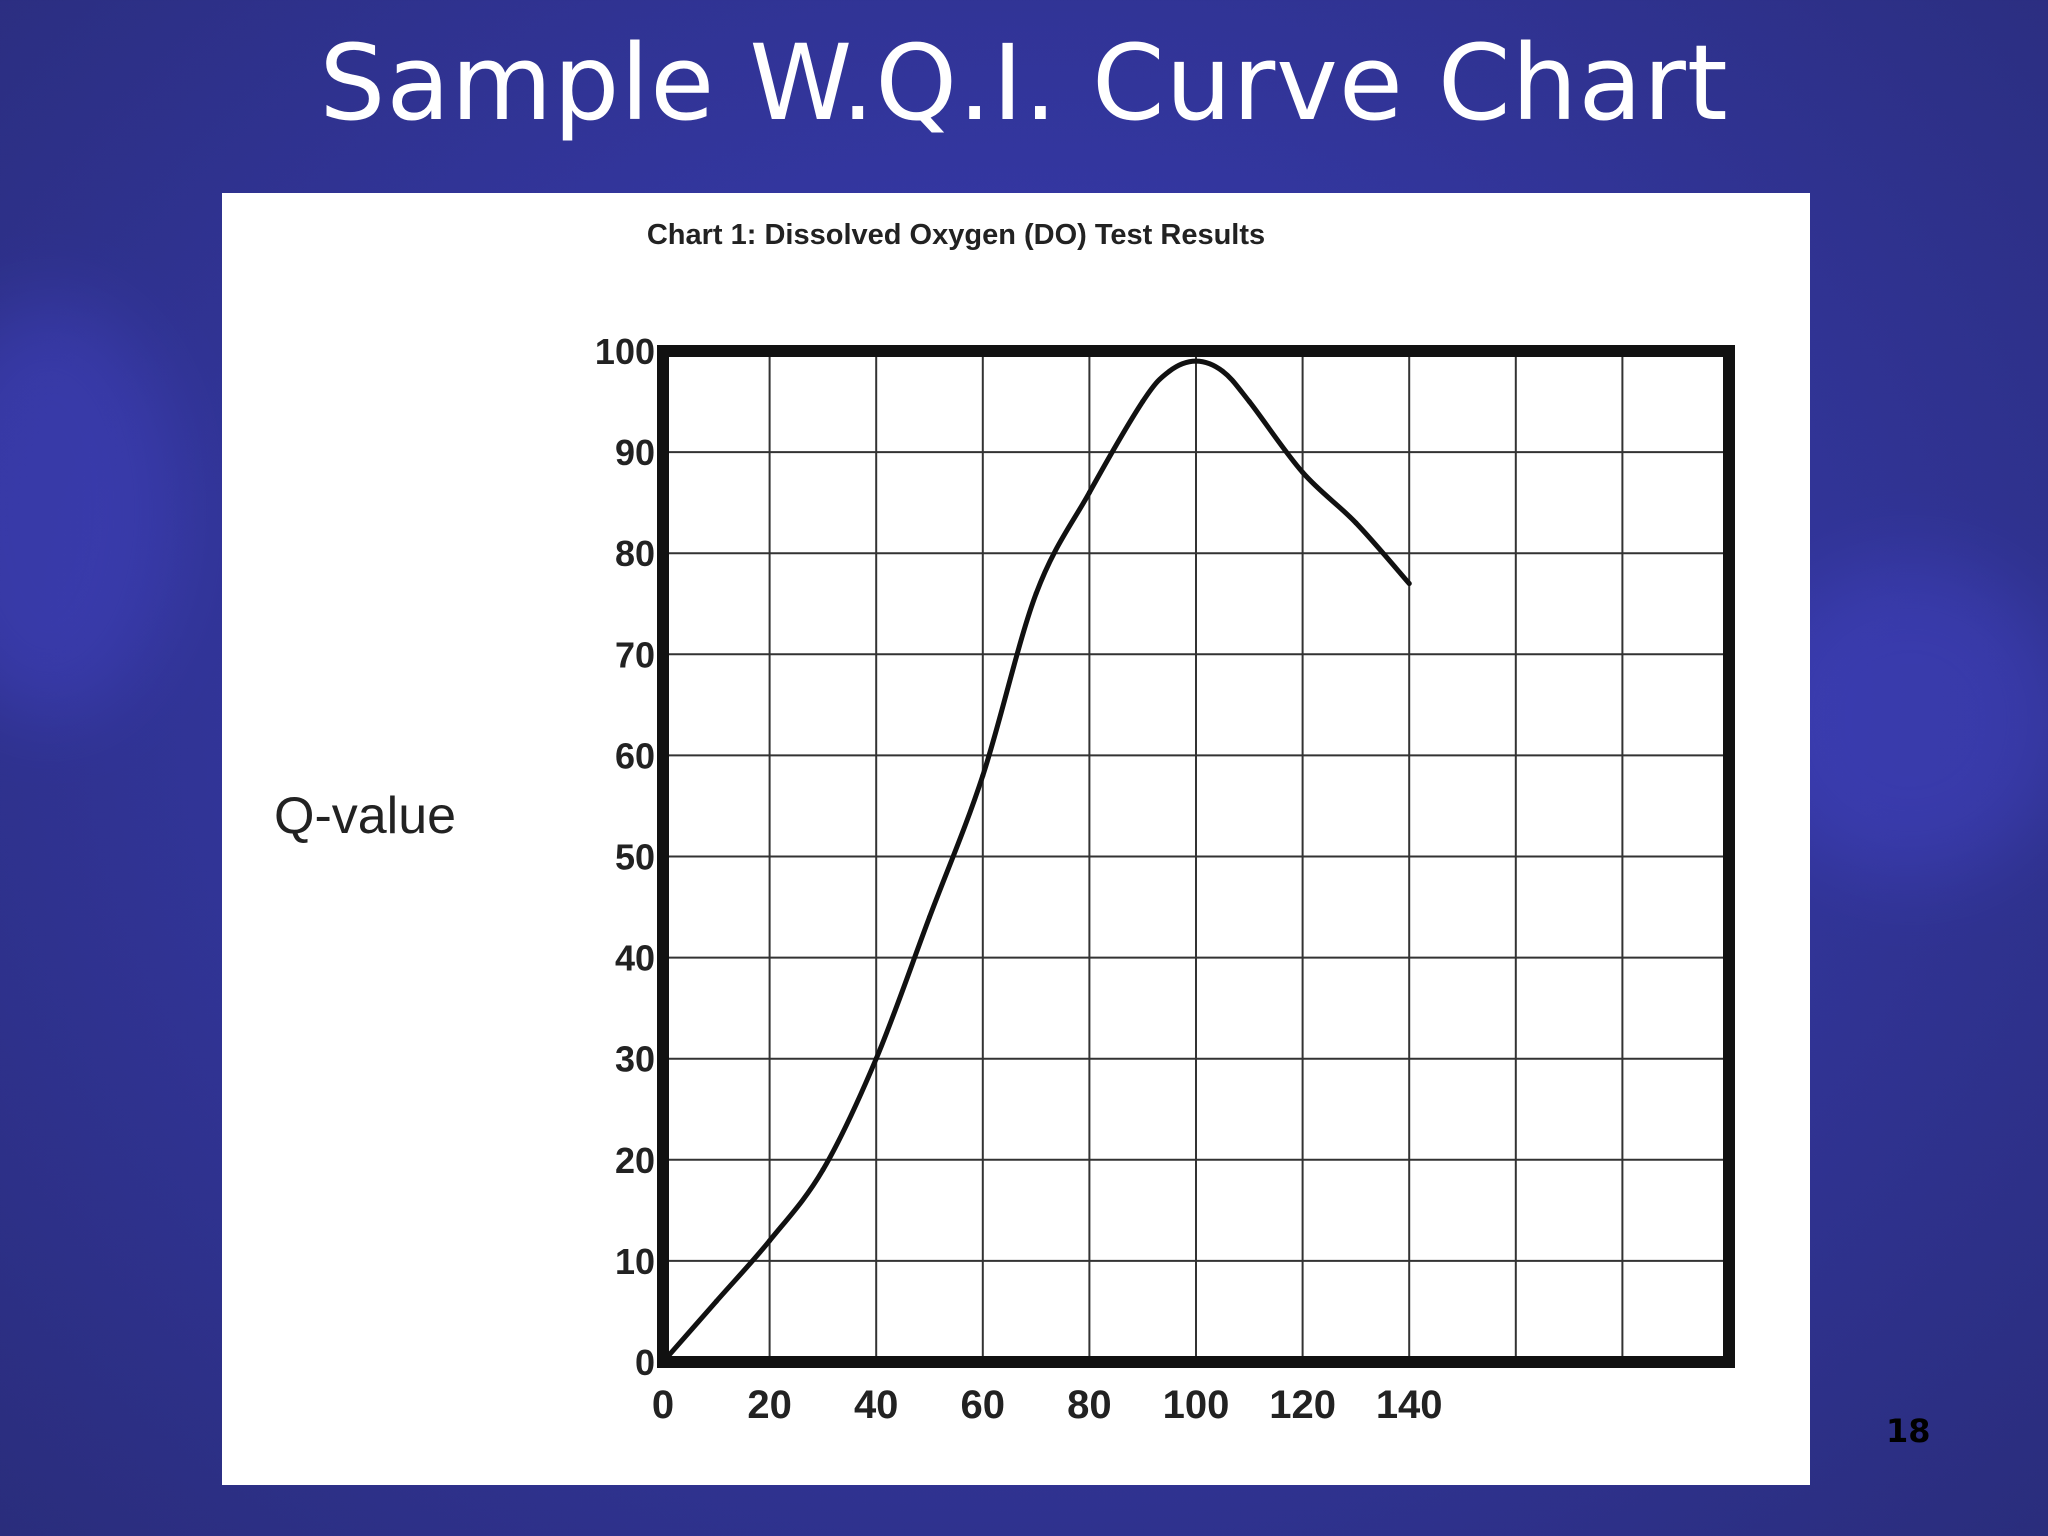  What do you see at coordinates (90, 510) in the screenshot?
I see `background-glow` at bounding box center [90, 510].